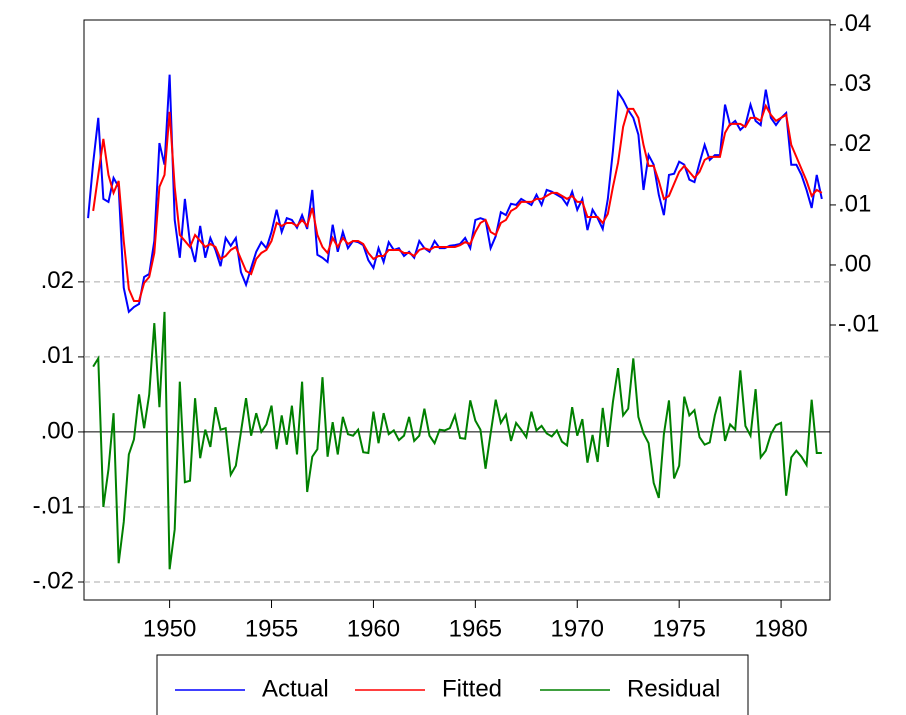 This screenshot has width=906, height=715. What do you see at coordinates (854, 263) in the screenshot?
I see `y2-tick-label: .00` at bounding box center [854, 263].